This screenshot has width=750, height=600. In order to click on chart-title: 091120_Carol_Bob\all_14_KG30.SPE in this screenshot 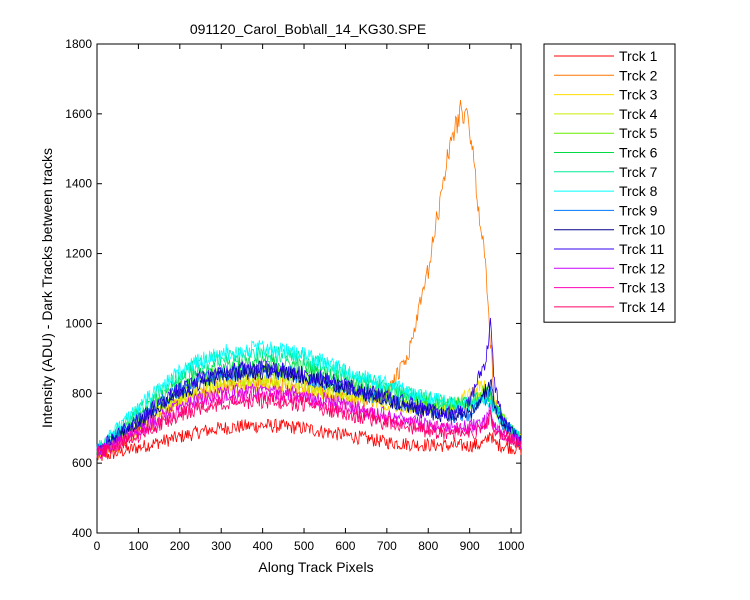, I will do `click(308, 29)`.